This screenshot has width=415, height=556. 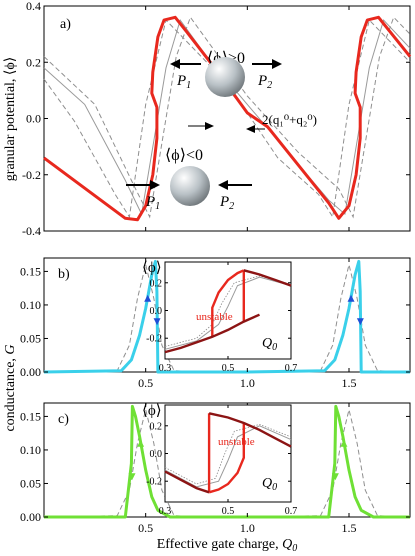 What do you see at coordinates (269, 484) in the screenshot?
I see `panel-c-inset-xlabel: Q0` at bounding box center [269, 484].